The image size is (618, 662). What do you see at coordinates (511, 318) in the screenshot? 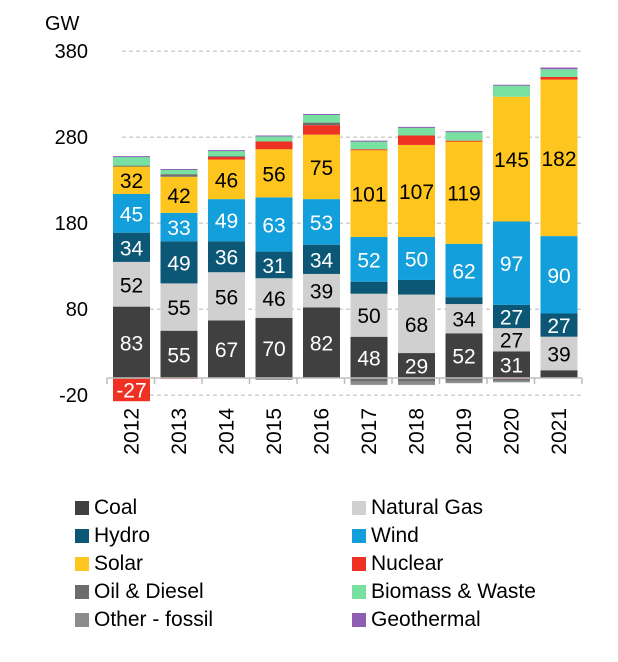
I see `data-label: 27` at bounding box center [511, 318].